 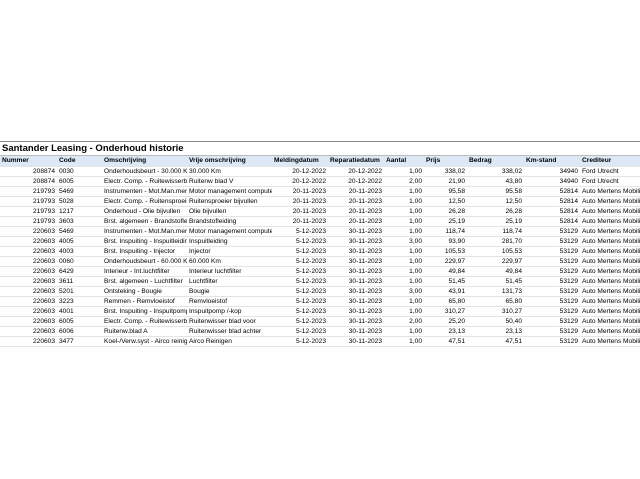 I want to click on table-cell: 229,97, so click(x=445, y=261).